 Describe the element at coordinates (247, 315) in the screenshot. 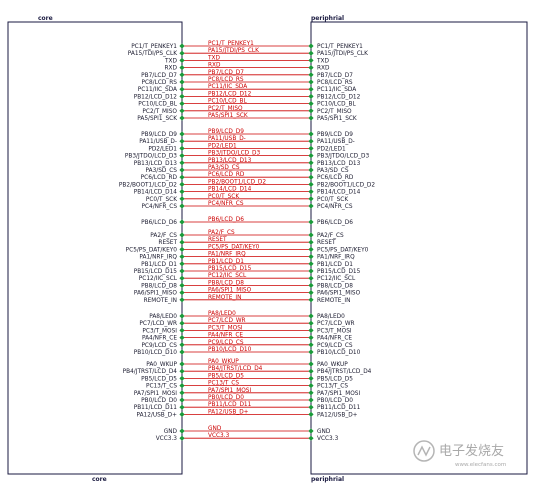

I see `connection-row: PA8/LED0 PA8/LED0 PA8/LED0` at that location.